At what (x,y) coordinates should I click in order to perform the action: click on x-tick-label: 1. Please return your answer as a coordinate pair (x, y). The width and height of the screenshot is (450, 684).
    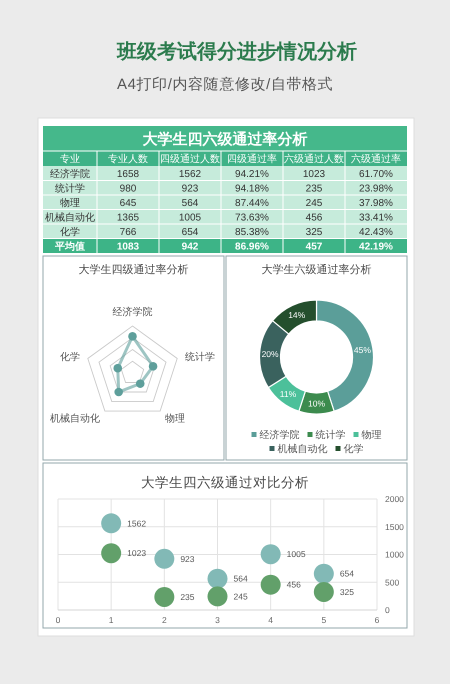
    Looking at the image, I should click on (111, 620).